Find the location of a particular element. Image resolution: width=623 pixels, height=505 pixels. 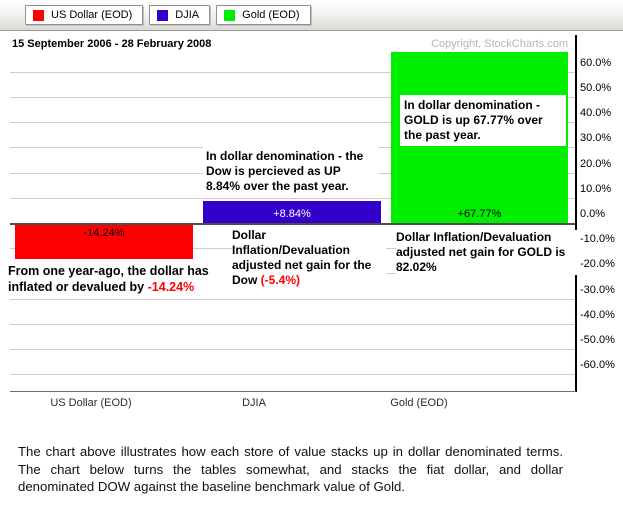

y-axis-tick-label: -60.0% is located at coordinates (597, 365).